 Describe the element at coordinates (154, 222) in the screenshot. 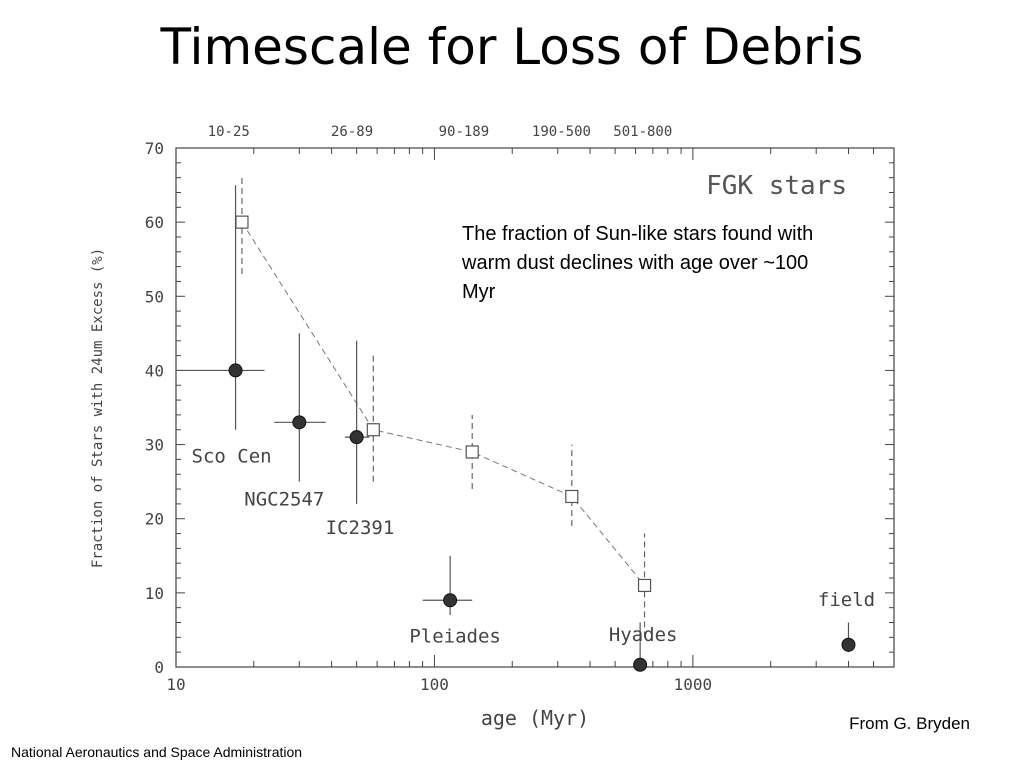

I see `y-tick-label: 60` at that location.